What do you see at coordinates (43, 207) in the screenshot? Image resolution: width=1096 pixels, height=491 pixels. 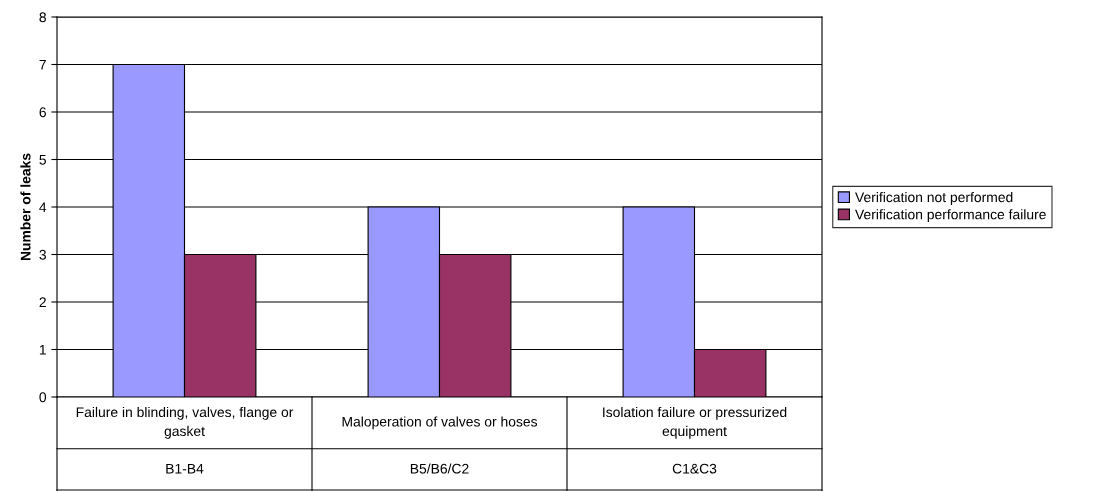 I see `y-tick-label: 4` at bounding box center [43, 207].